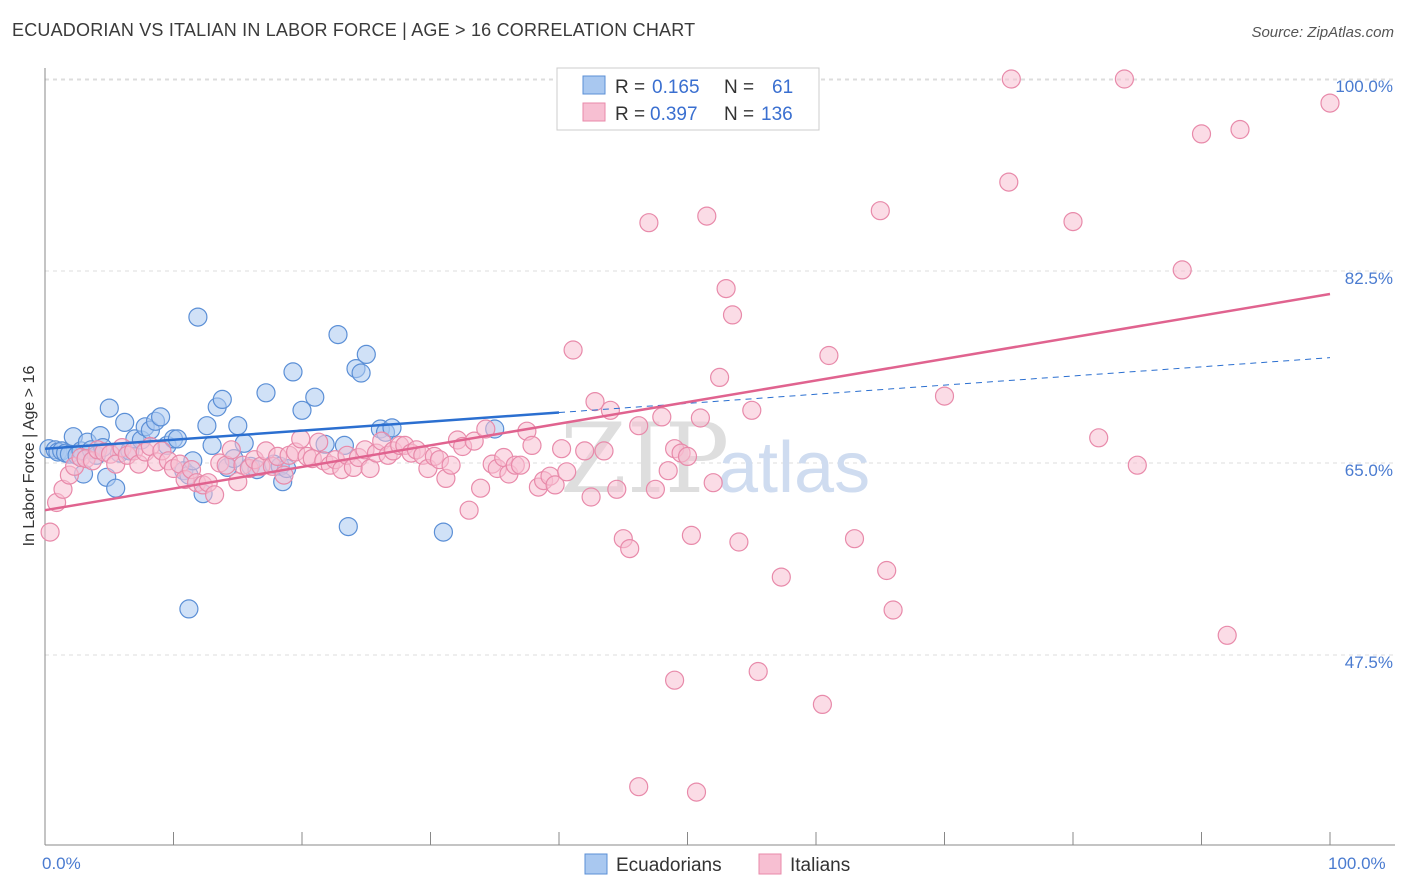 The width and height of the screenshot is (1406, 892). Describe the element at coordinates (594, 85) in the screenshot. I see `legend-swatch-ecuadorians` at that location.